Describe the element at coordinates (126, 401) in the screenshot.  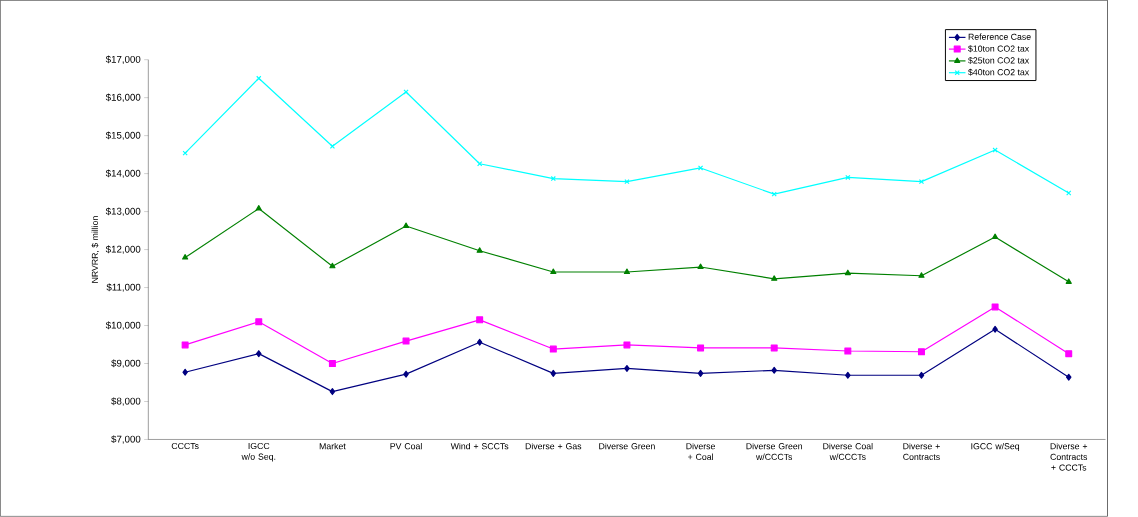
I see `y-tick-label: $8,000` at that location.